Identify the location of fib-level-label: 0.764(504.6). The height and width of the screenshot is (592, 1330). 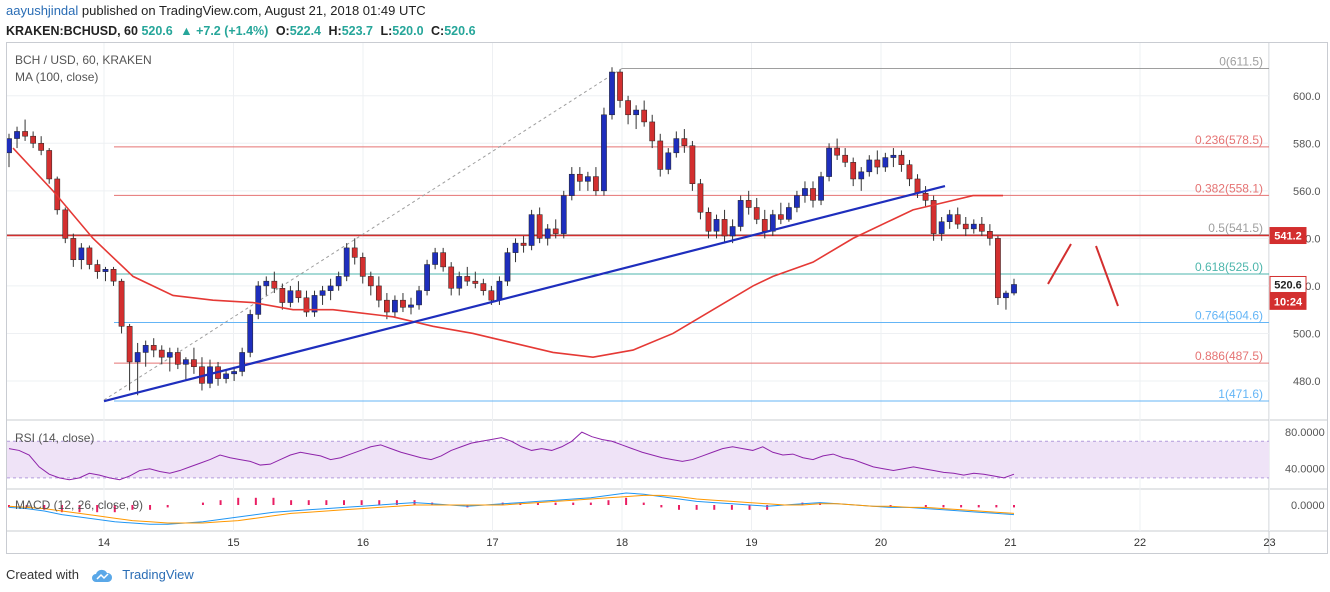
(1229, 316).